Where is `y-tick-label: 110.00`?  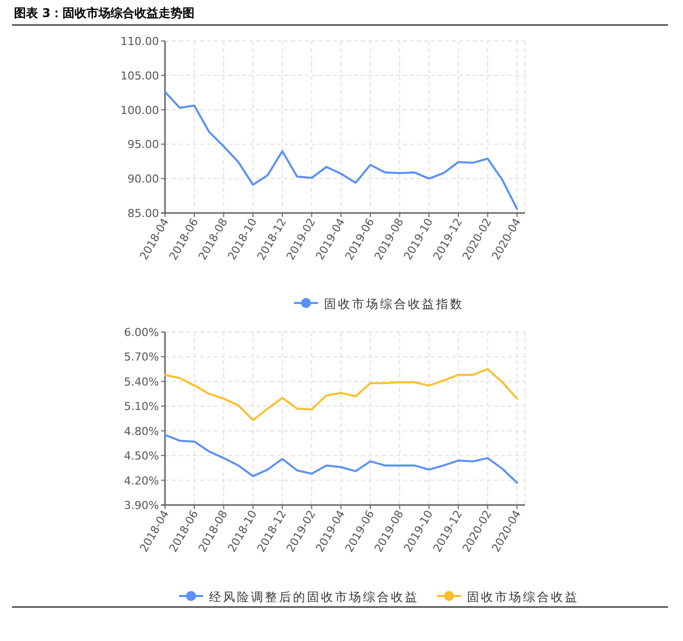 y-tick-label: 110.00 is located at coordinates (139, 41).